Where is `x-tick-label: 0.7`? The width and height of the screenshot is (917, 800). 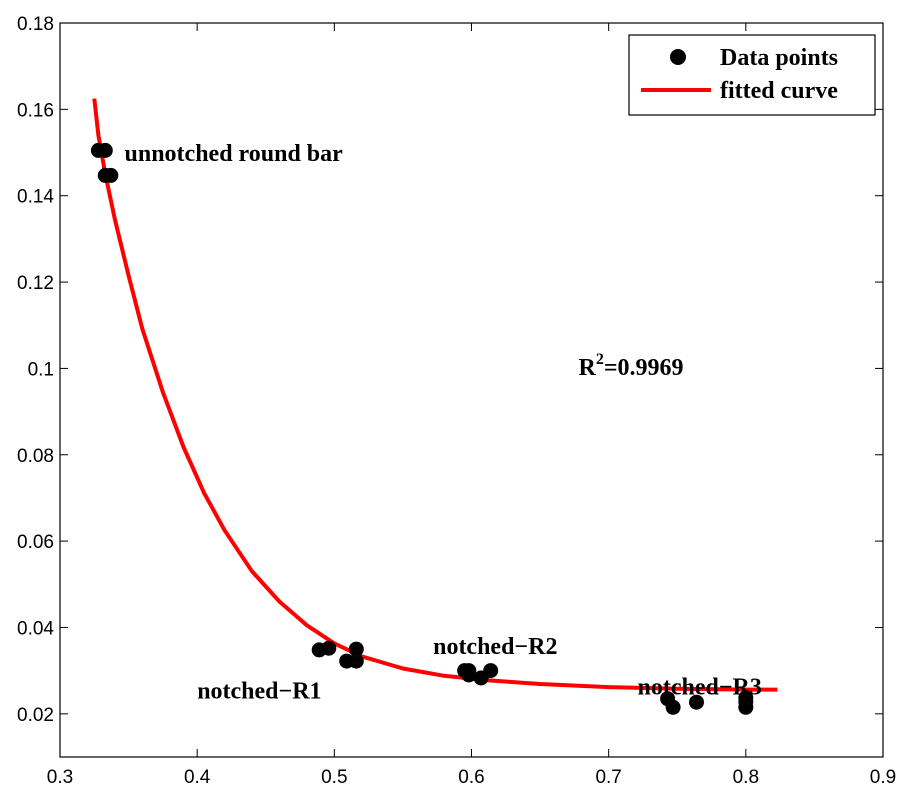
x-tick-label: 0.7 is located at coordinates (608, 777).